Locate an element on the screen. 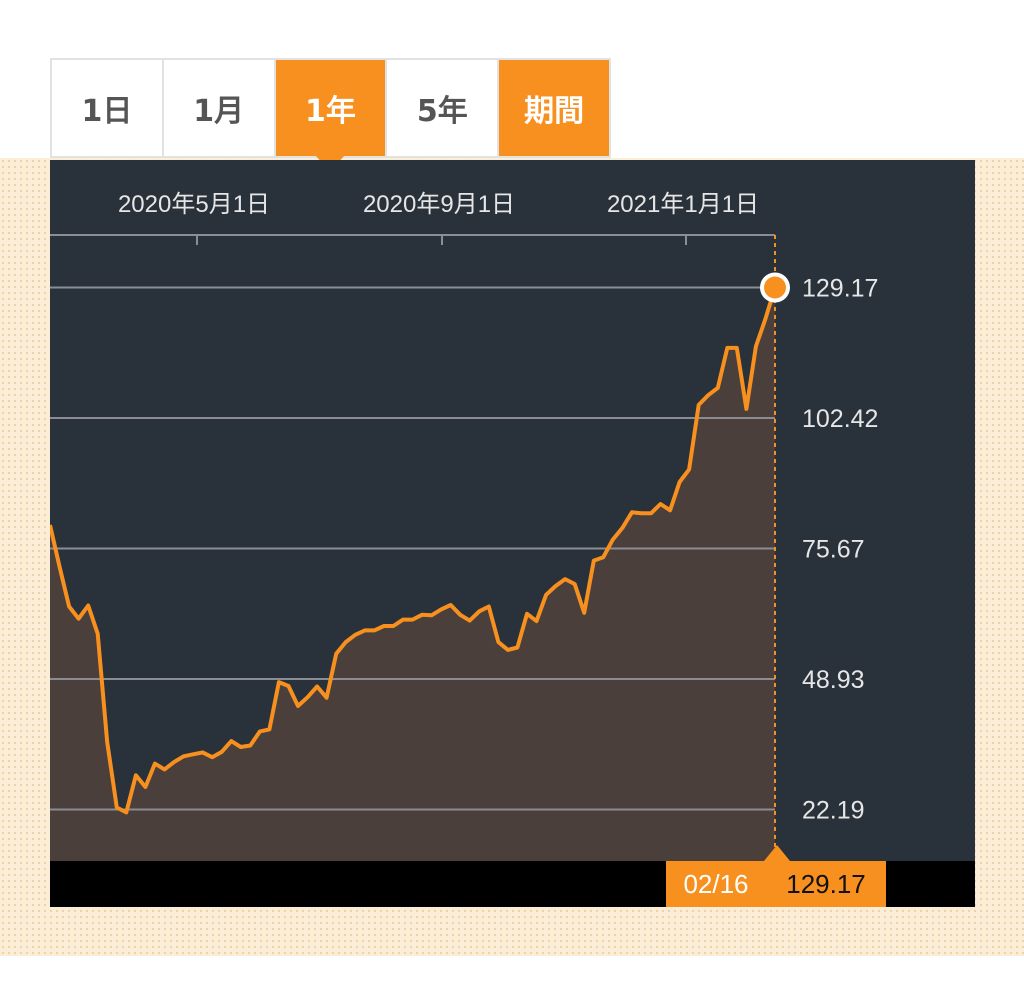 The height and width of the screenshot is (1000, 1024). readout-date: 02/16 is located at coordinates (716, 883).